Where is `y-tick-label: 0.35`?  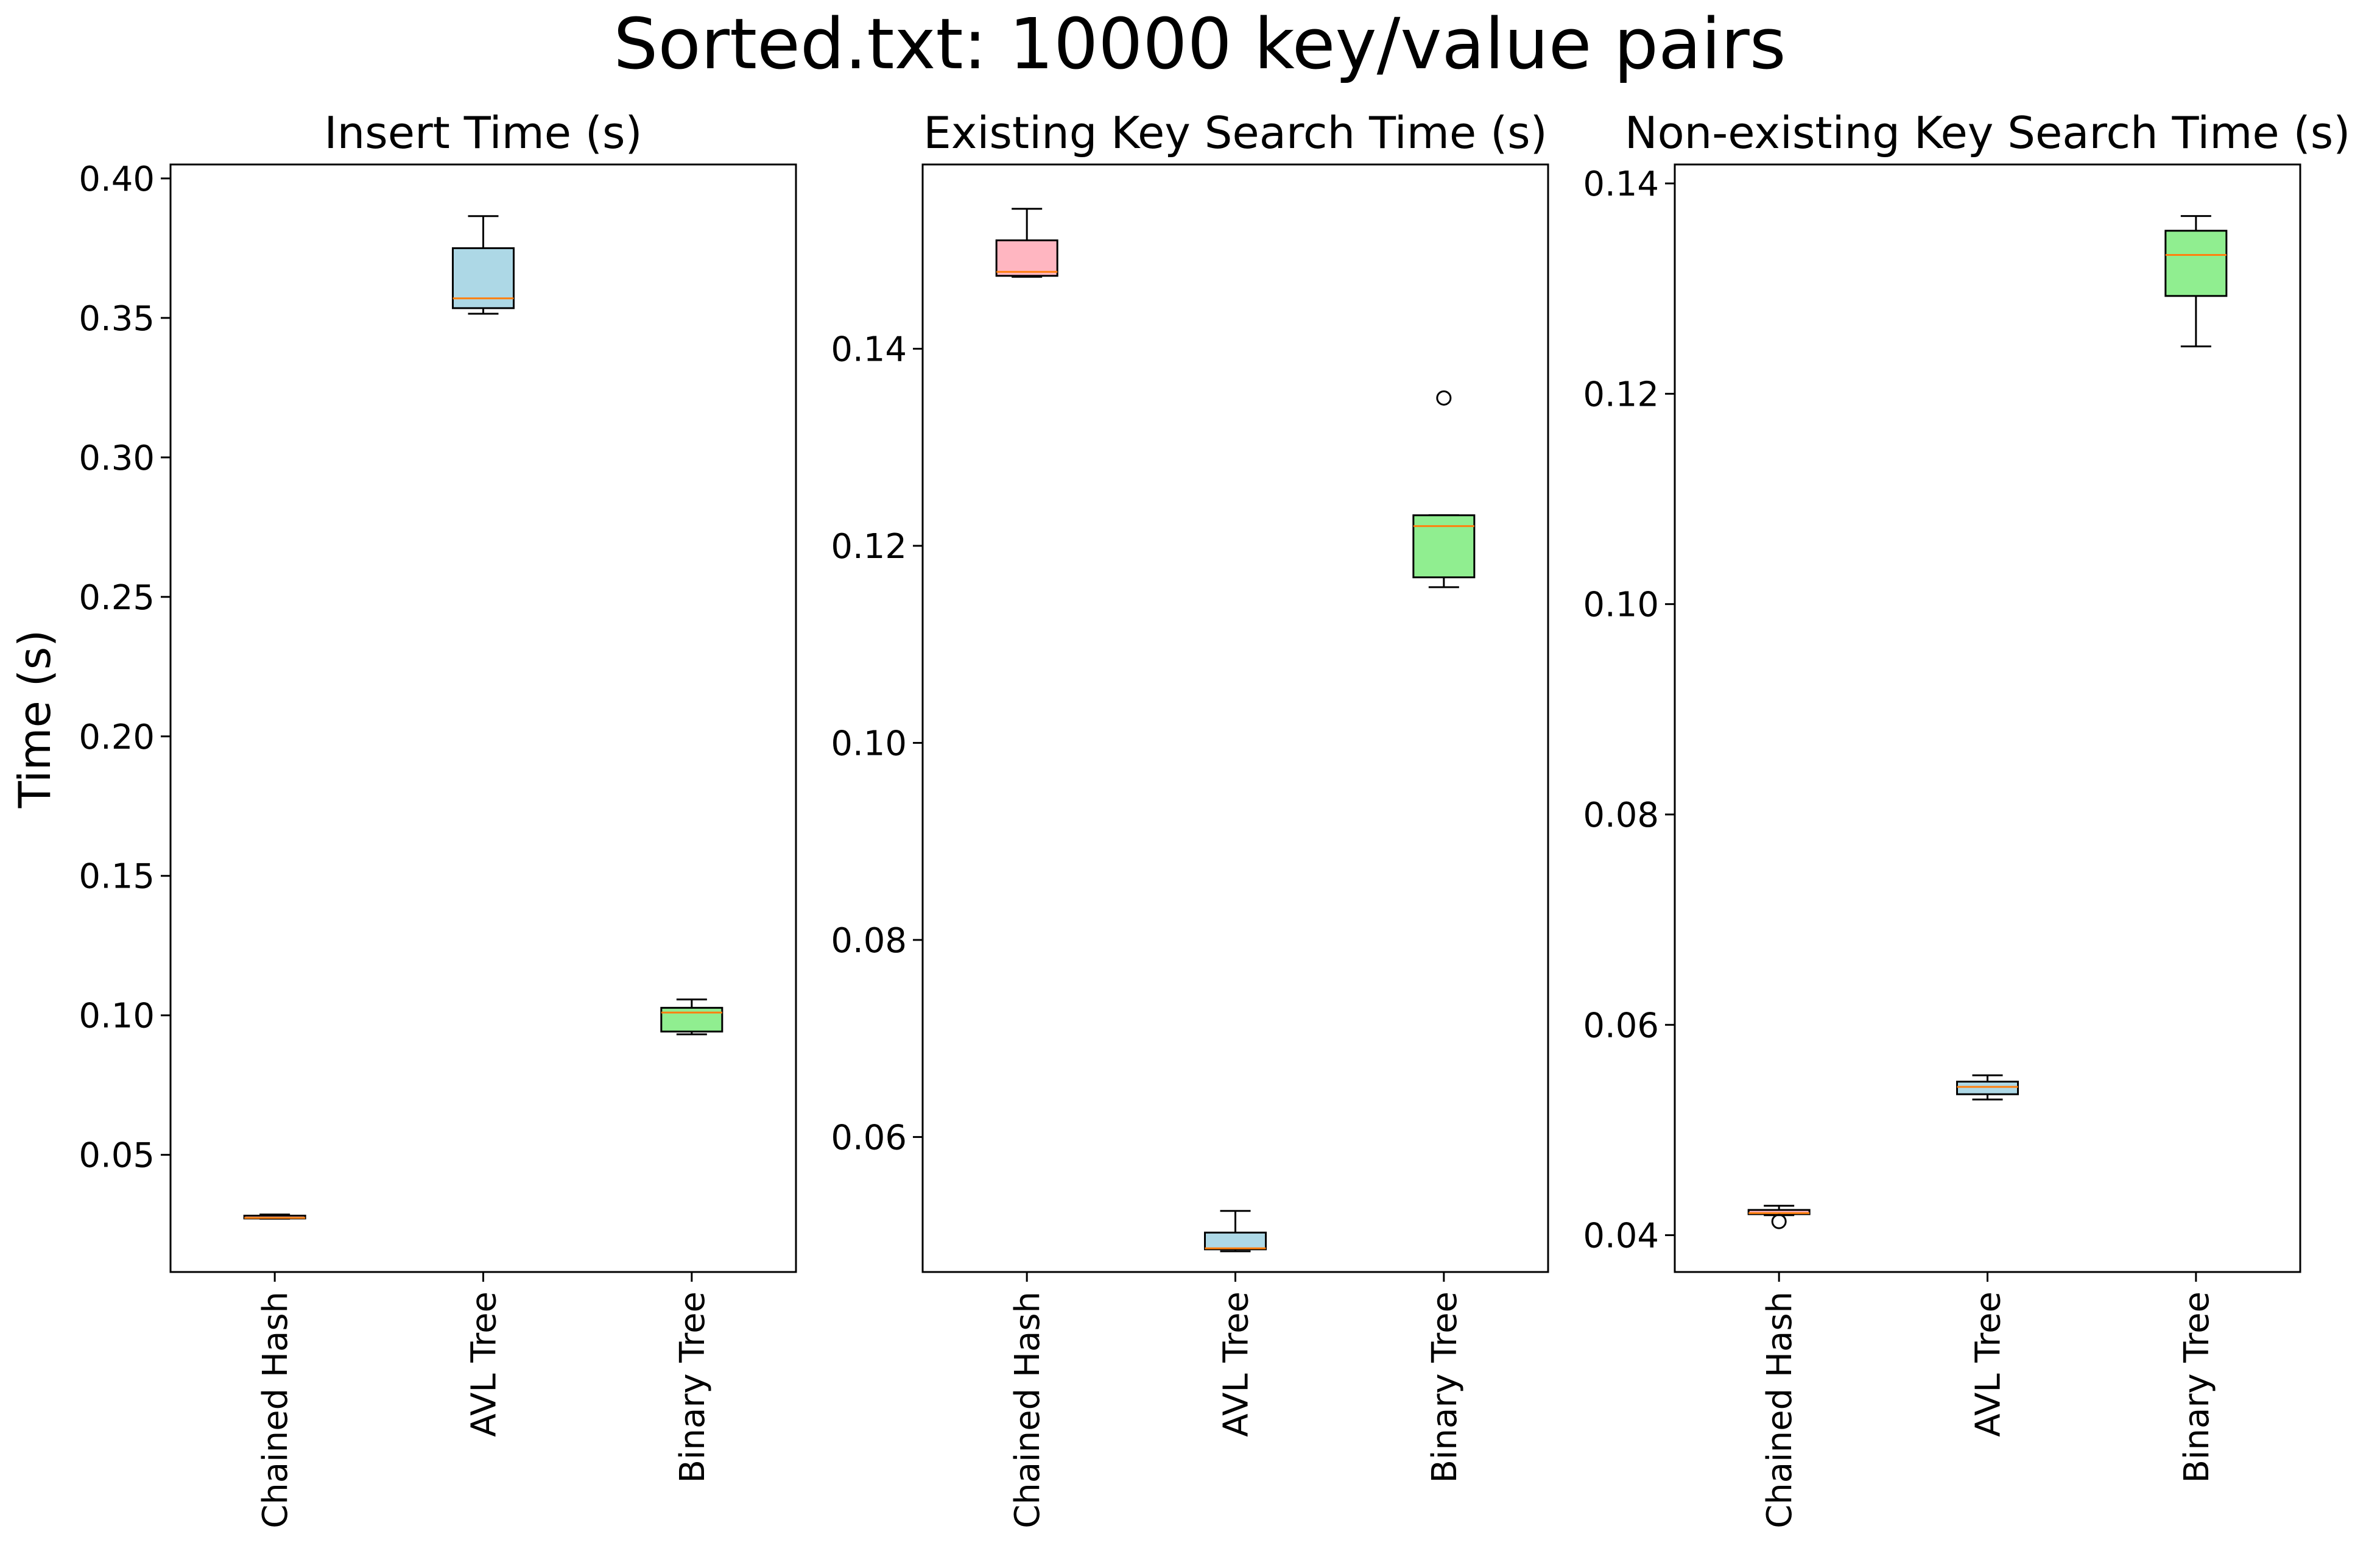
y-tick-label: 0.35 is located at coordinates (117, 319).